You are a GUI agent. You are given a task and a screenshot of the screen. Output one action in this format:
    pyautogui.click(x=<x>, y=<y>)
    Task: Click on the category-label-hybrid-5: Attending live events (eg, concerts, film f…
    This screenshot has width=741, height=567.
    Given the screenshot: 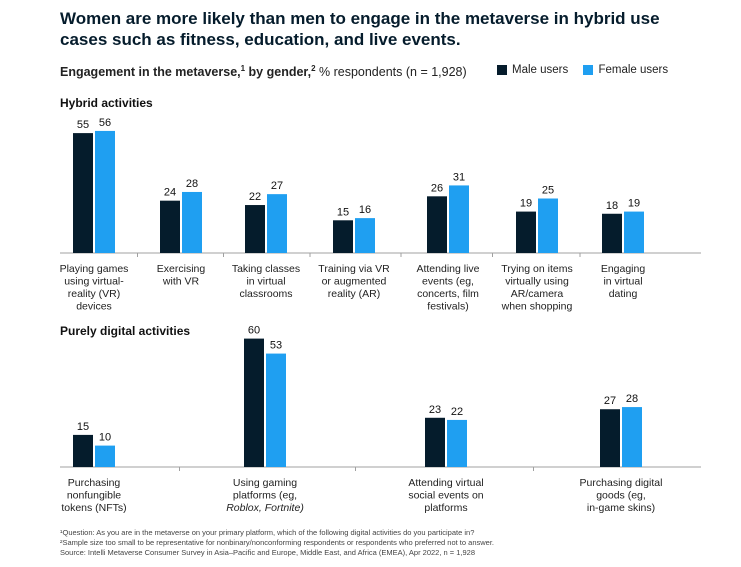 What is the action you would take?
    pyautogui.click(x=447, y=288)
    